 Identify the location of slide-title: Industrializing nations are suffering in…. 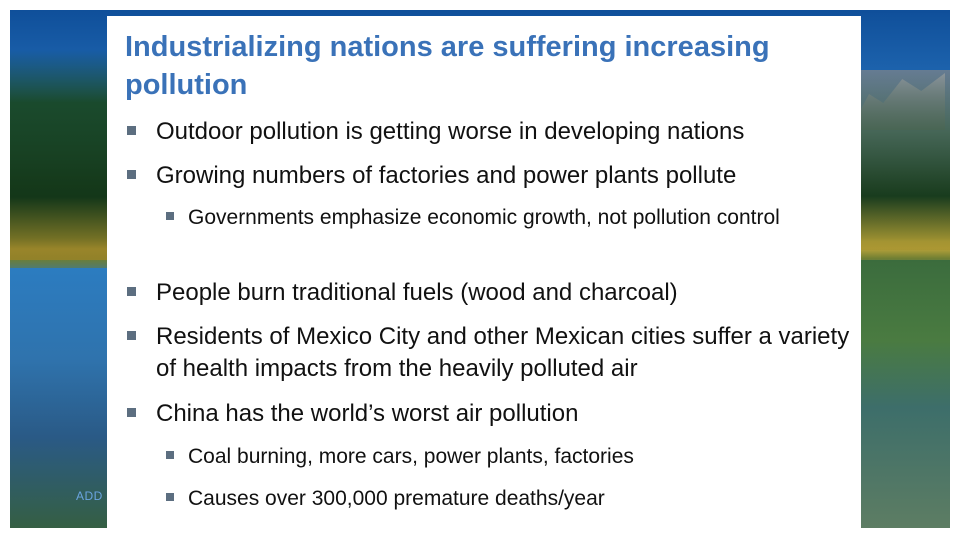
(447, 66).